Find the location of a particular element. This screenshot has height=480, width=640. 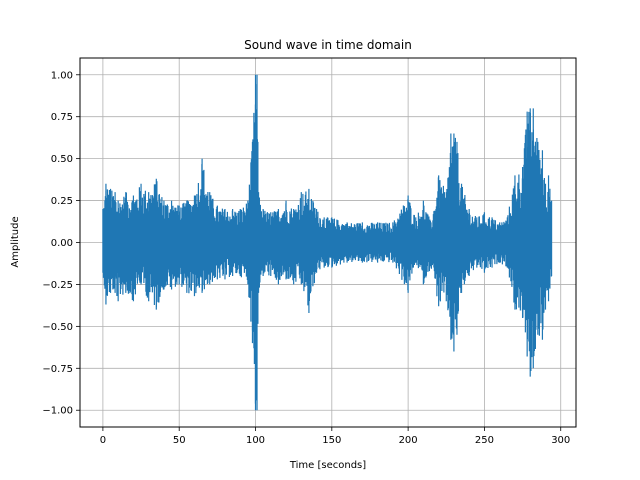

x-tick-label: 150 is located at coordinates (331, 440).